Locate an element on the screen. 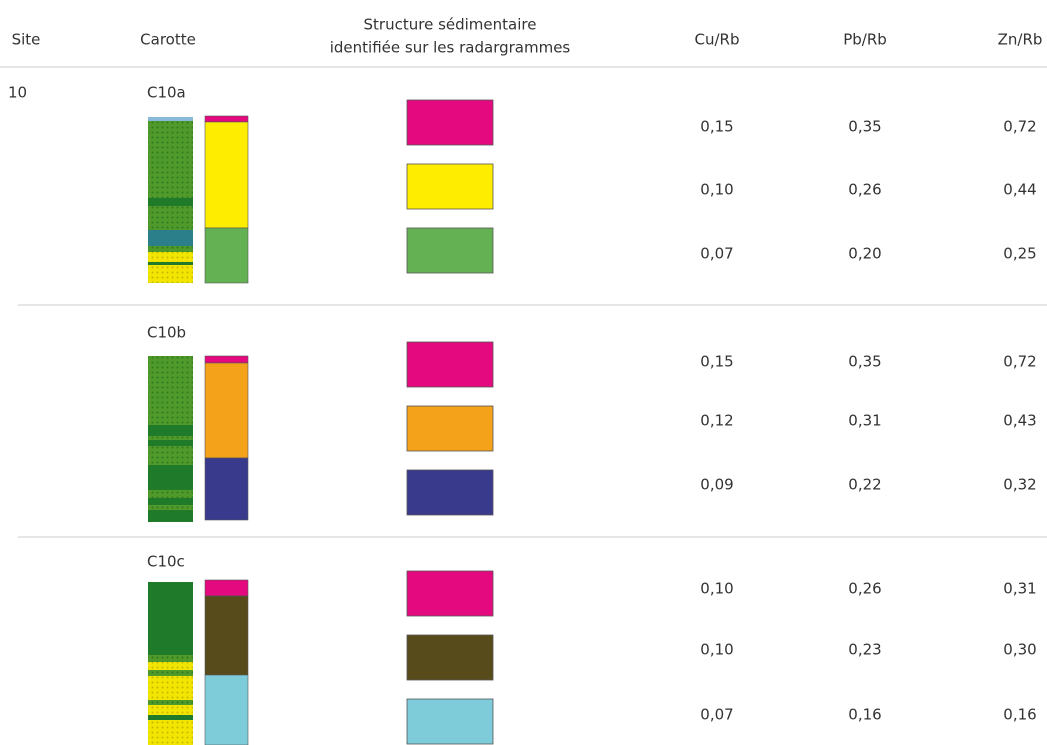  ratio-pb: 0,23 is located at coordinates (864, 650).